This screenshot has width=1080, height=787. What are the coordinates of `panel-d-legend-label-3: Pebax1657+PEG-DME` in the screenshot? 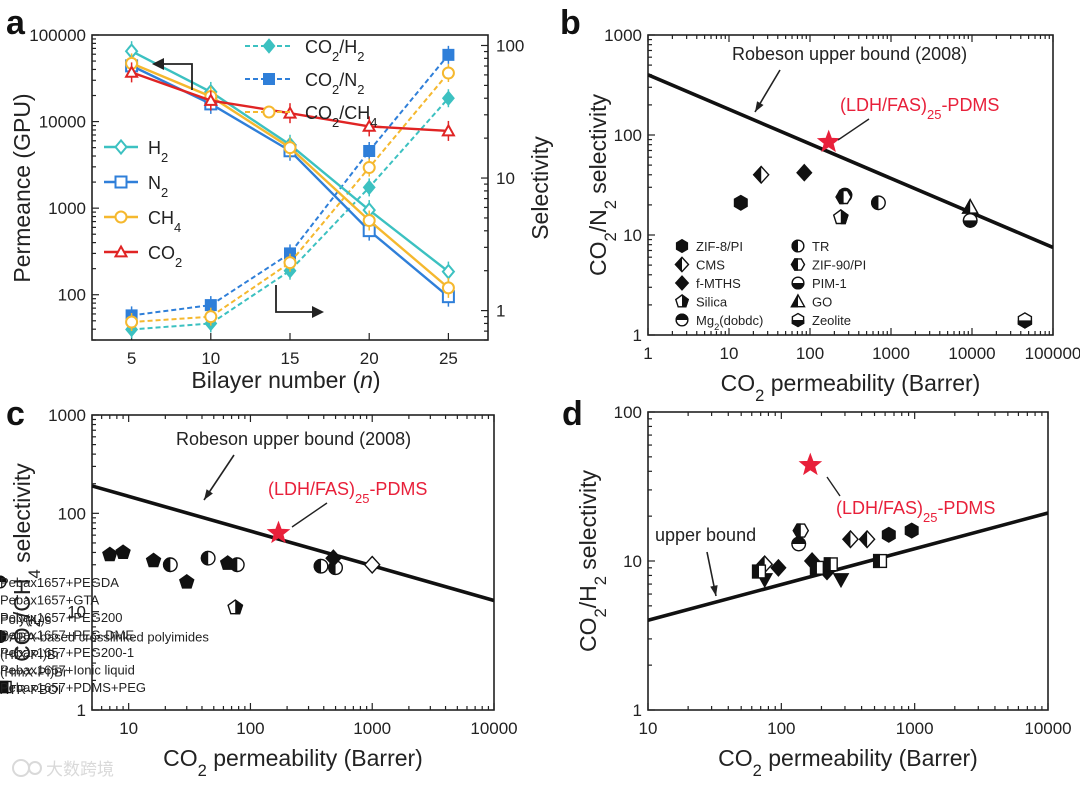 It's located at (67, 635).